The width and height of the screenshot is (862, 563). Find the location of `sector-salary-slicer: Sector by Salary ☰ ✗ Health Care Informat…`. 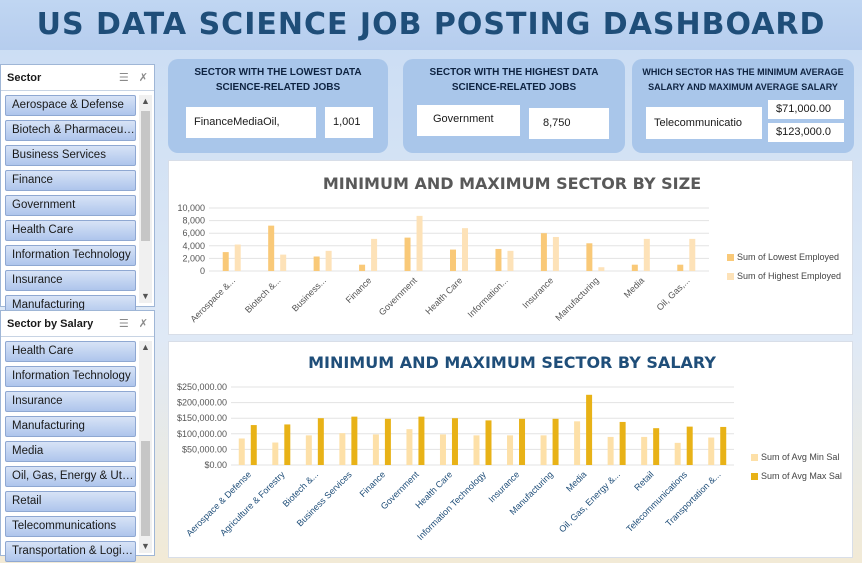

sector-salary-slicer: Sector by Salary ☰ ✗ Health Care Informat… is located at coordinates (77, 436).